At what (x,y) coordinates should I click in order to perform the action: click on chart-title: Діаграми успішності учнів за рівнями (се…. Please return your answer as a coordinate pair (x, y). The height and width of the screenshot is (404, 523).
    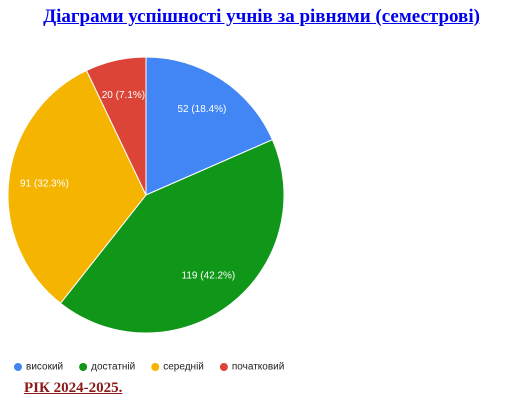
    Looking at the image, I should click on (261, 16).